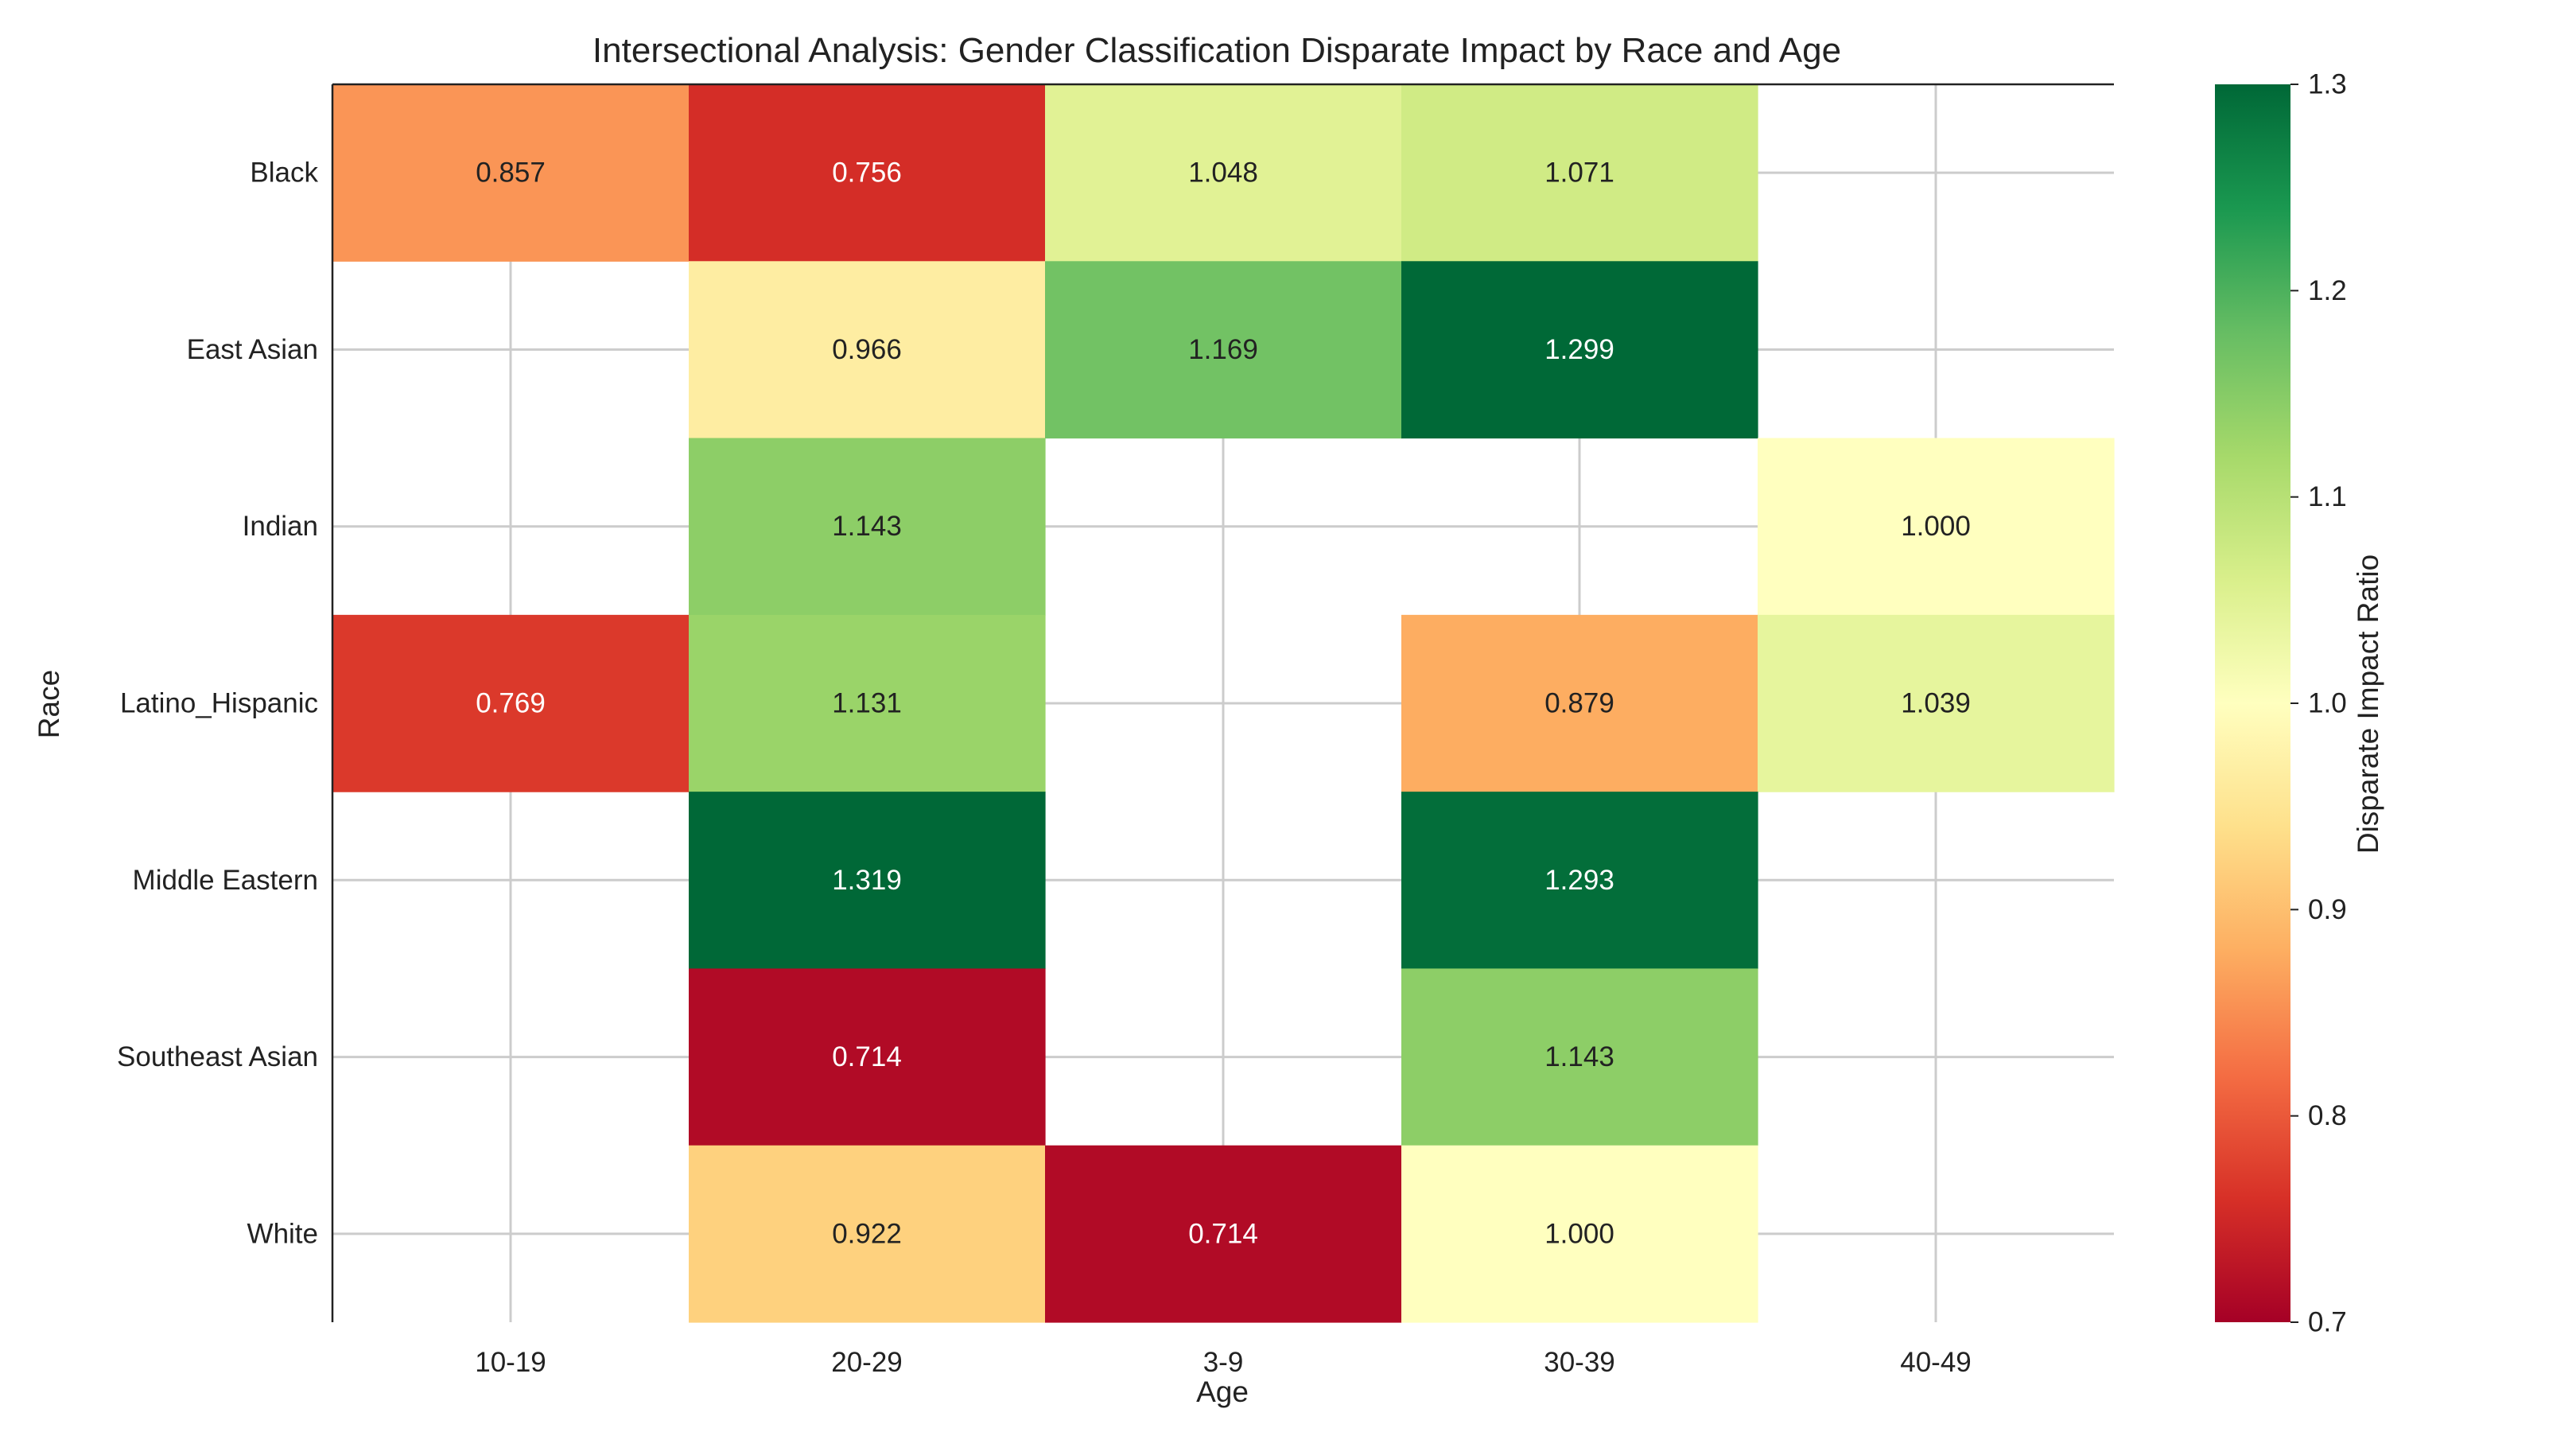  Describe the element at coordinates (225, 881) in the screenshot. I see `y-tick-label: Middle Eastern` at that location.